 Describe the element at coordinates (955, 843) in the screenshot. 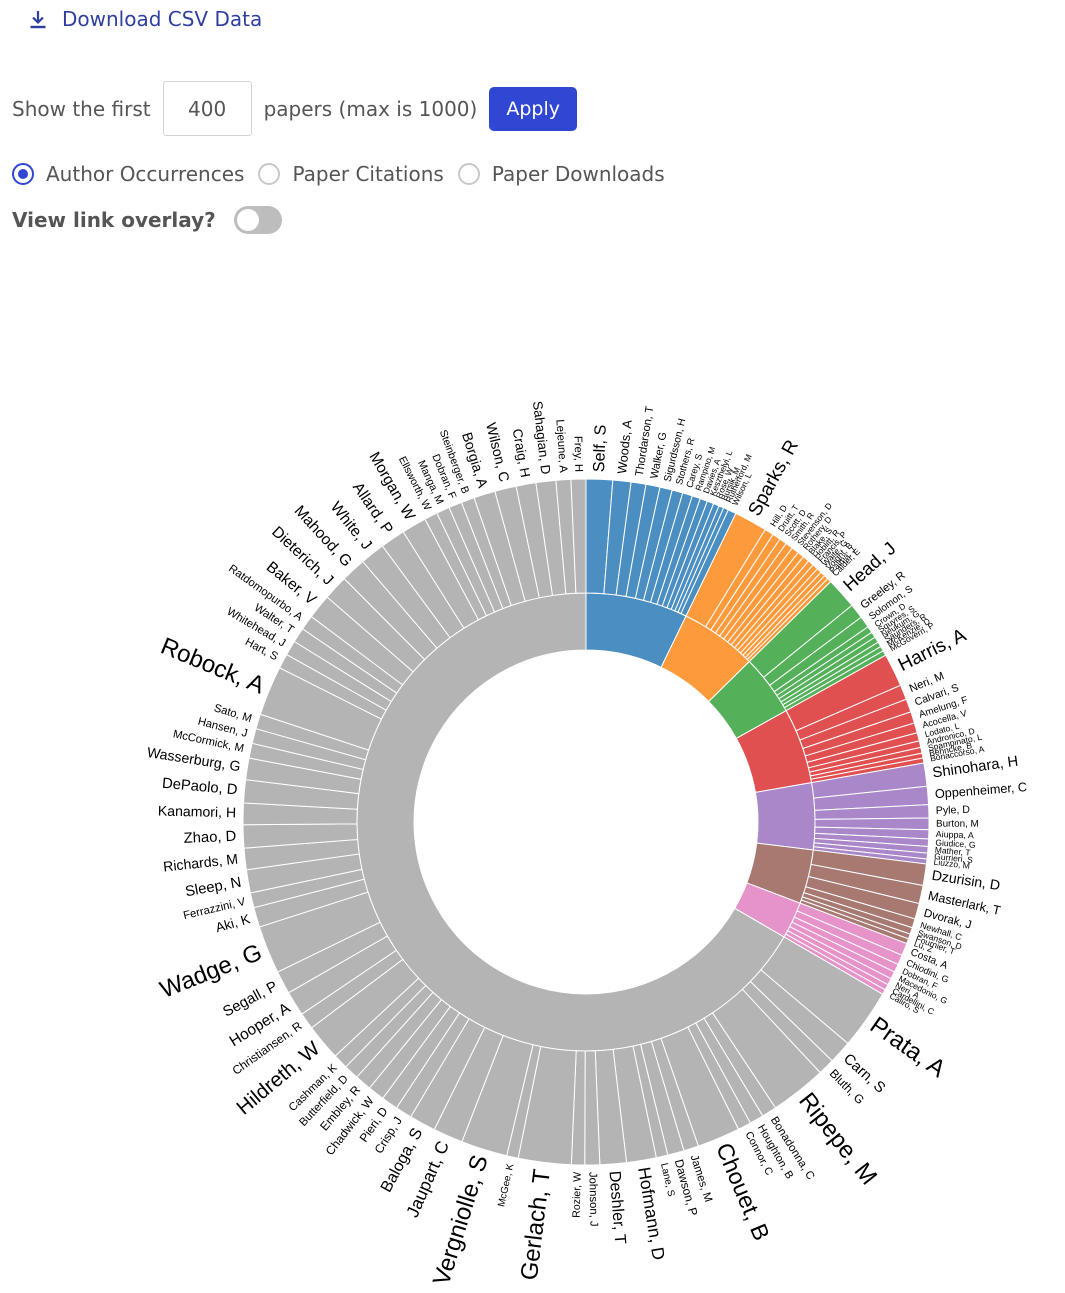

I see `author-label: Giudice, G` at that location.